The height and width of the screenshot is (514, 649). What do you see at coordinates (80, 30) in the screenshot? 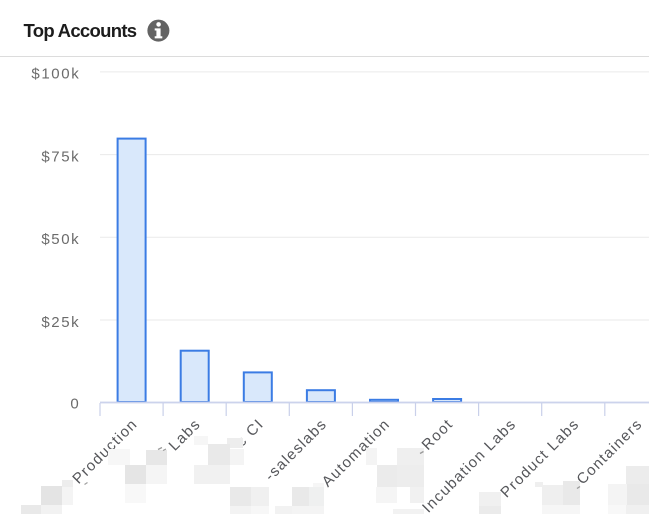
I see `svg-text: Top Accounts` at bounding box center [80, 30].